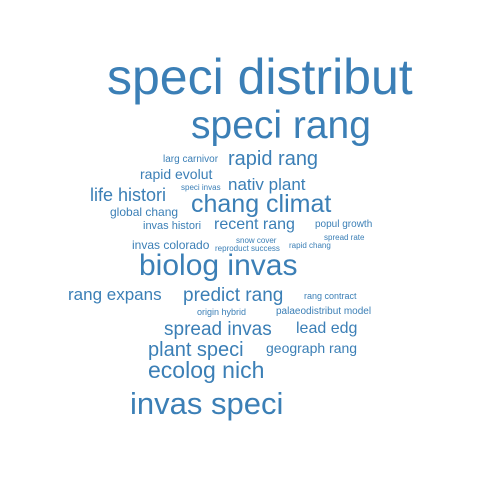  Describe the element at coordinates (344, 237) in the screenshot. I see `cloud-word: spread rate` at that location.